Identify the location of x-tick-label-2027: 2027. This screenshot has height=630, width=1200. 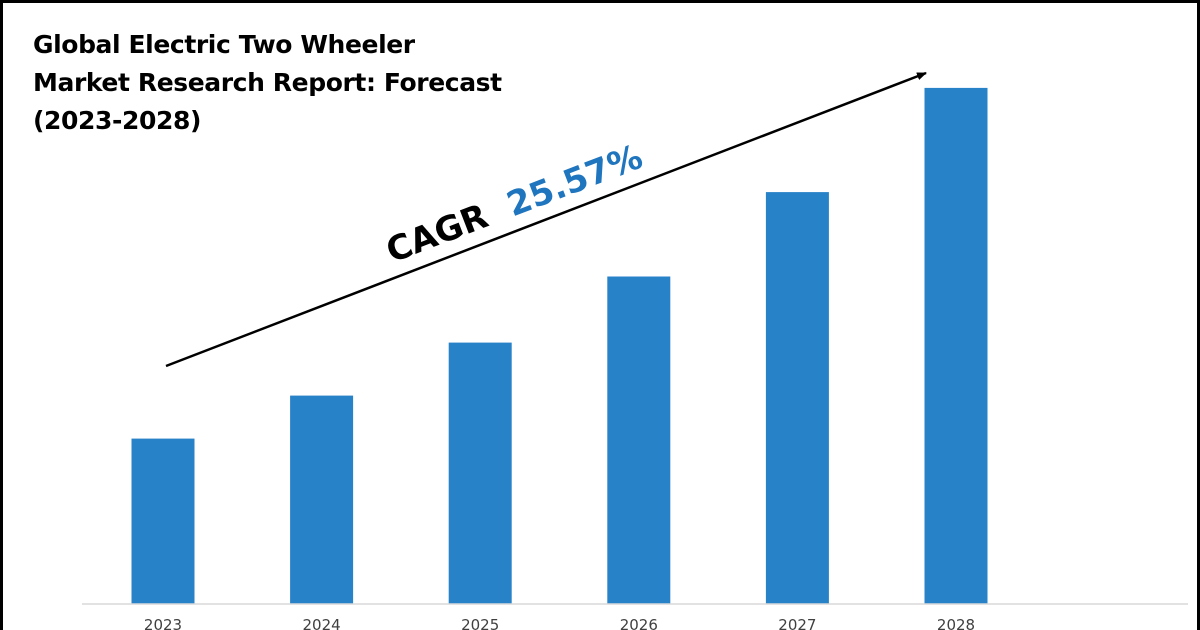
(797, 623).